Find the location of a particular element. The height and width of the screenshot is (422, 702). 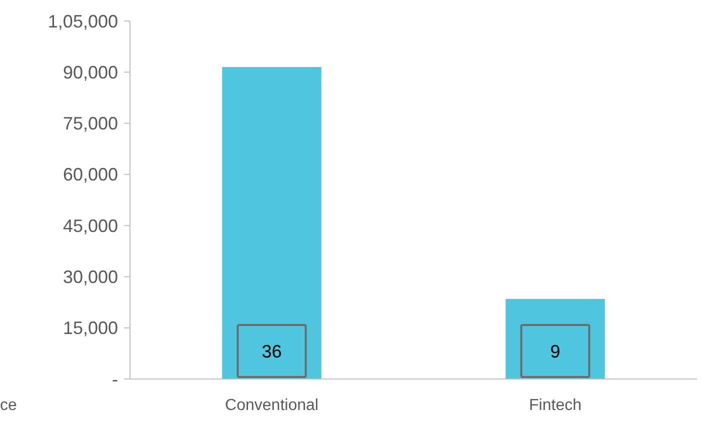

y-tick-label: 30,000 is located at coordinates (90, 277).